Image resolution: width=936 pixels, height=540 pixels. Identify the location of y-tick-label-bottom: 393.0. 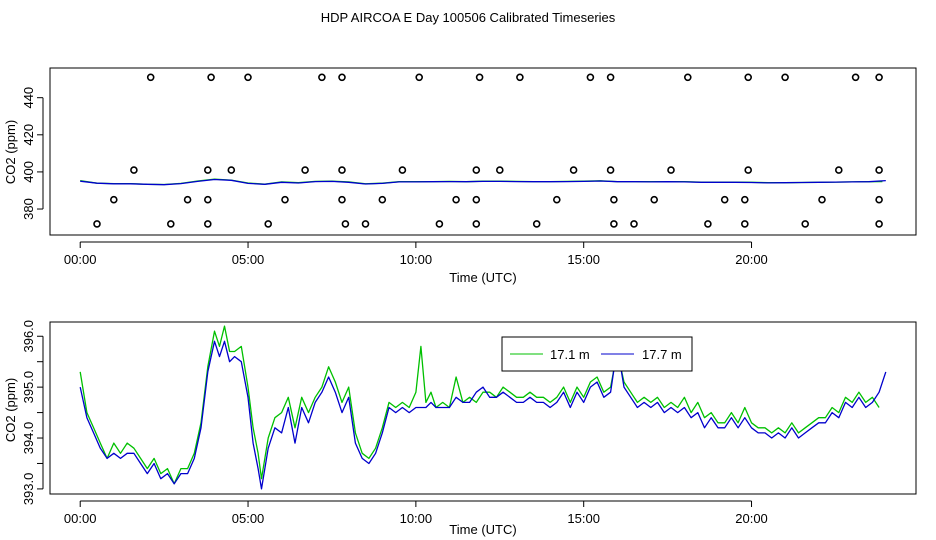
(28, 489).